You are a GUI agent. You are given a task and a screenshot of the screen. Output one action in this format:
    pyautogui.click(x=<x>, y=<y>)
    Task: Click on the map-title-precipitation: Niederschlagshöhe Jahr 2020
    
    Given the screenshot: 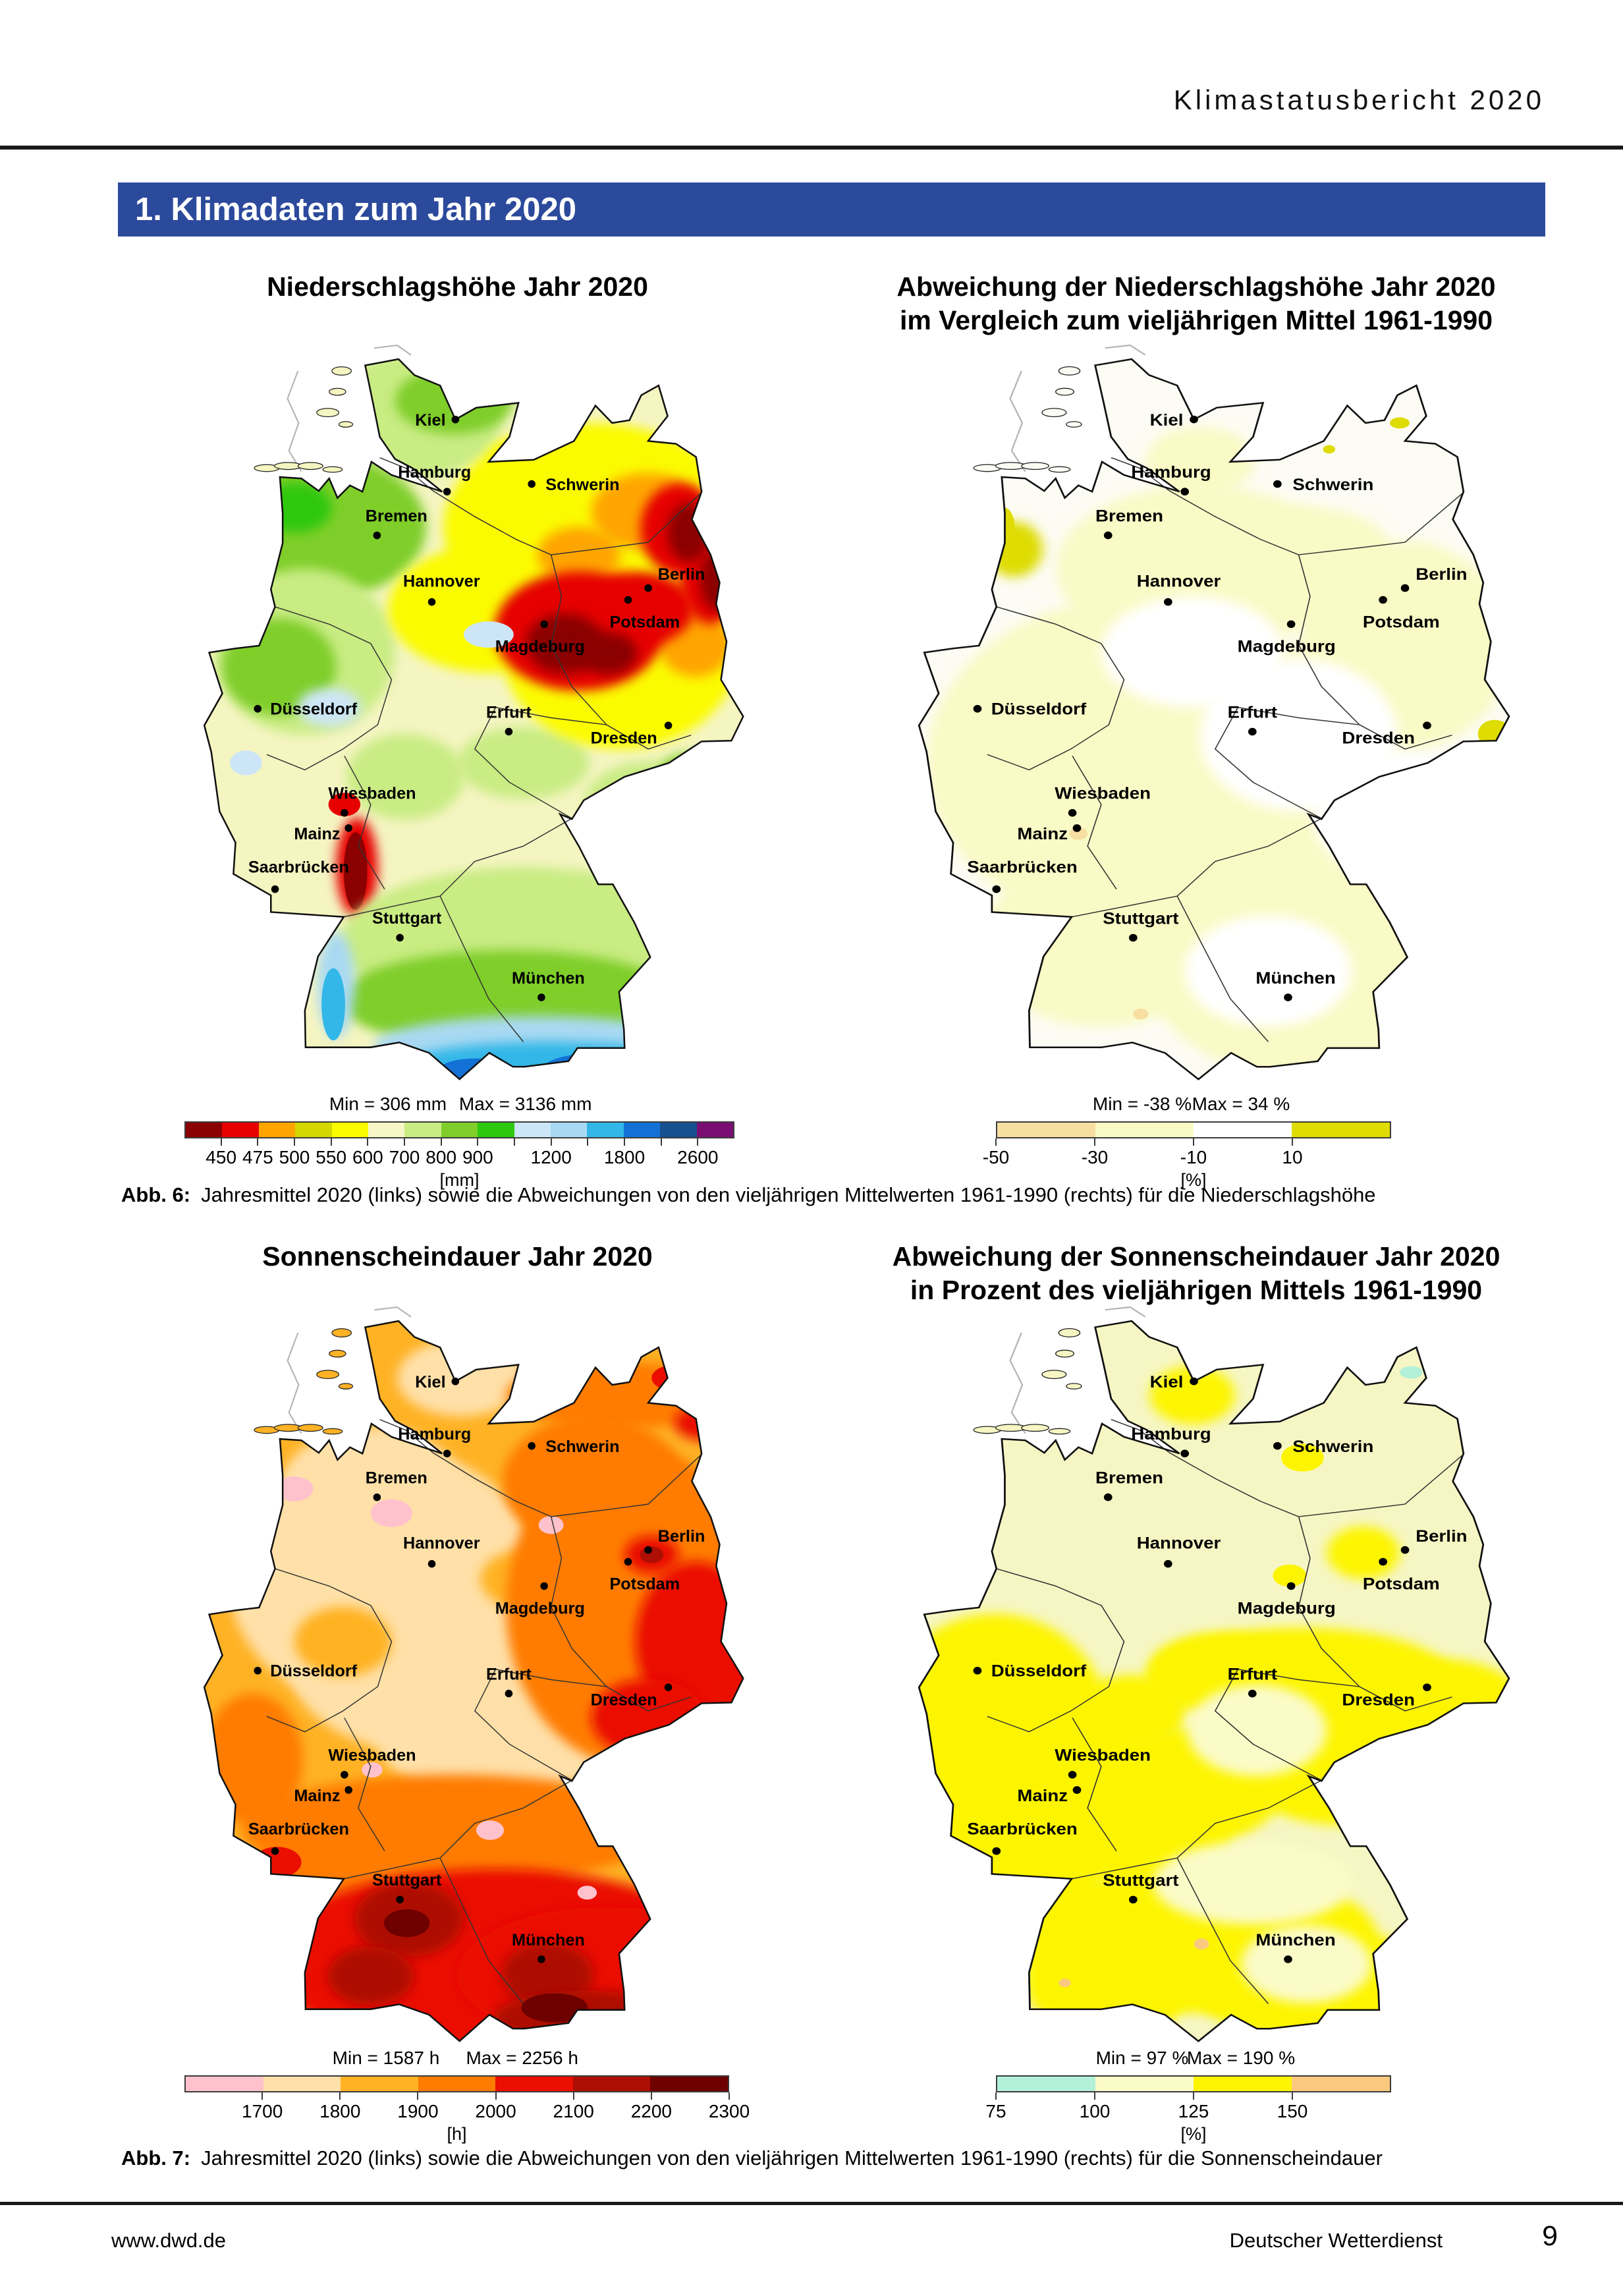 What is the action you would take?
    pyautogui.click(x=458, y=286)
    